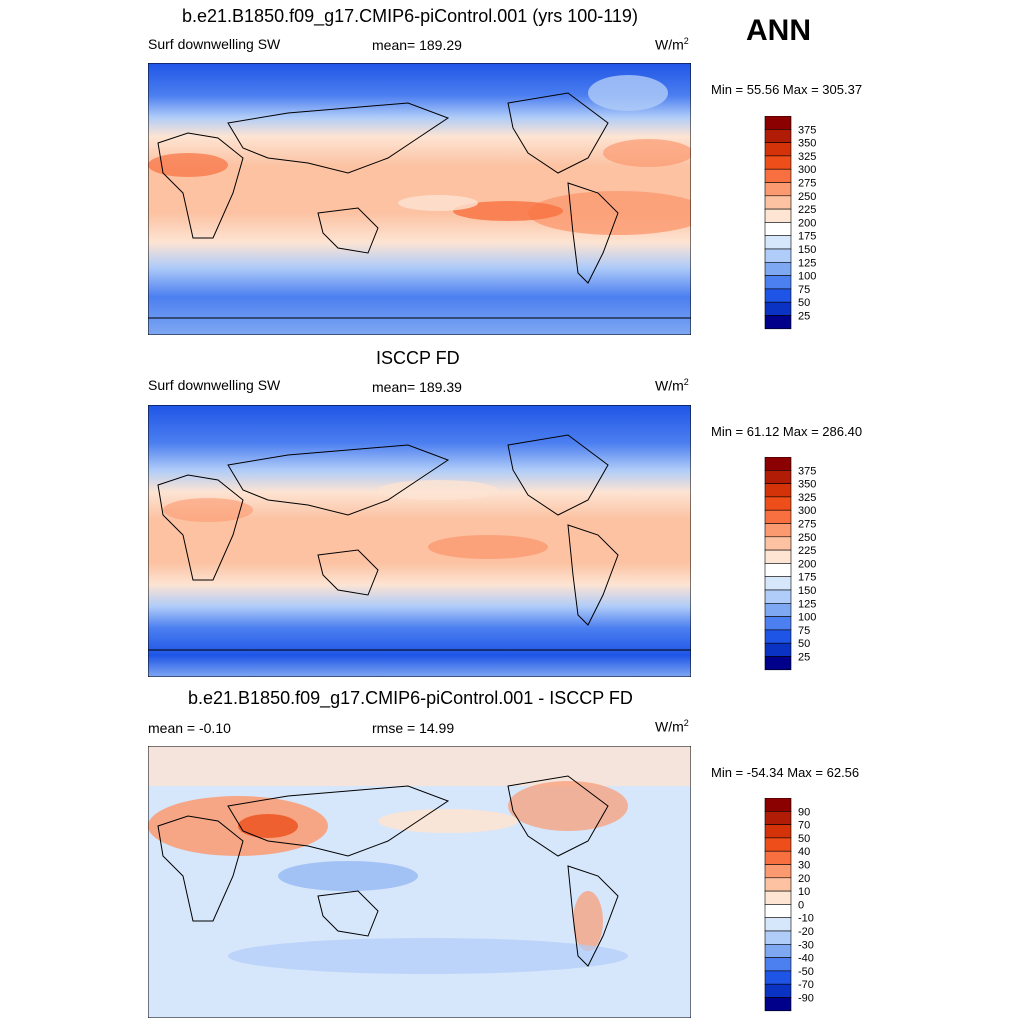 This screenshot has width=1024, height=1024. Describe the element at coordinates (419, 766) in the screenshot. I see `panel-3-arctic-band` at that location.